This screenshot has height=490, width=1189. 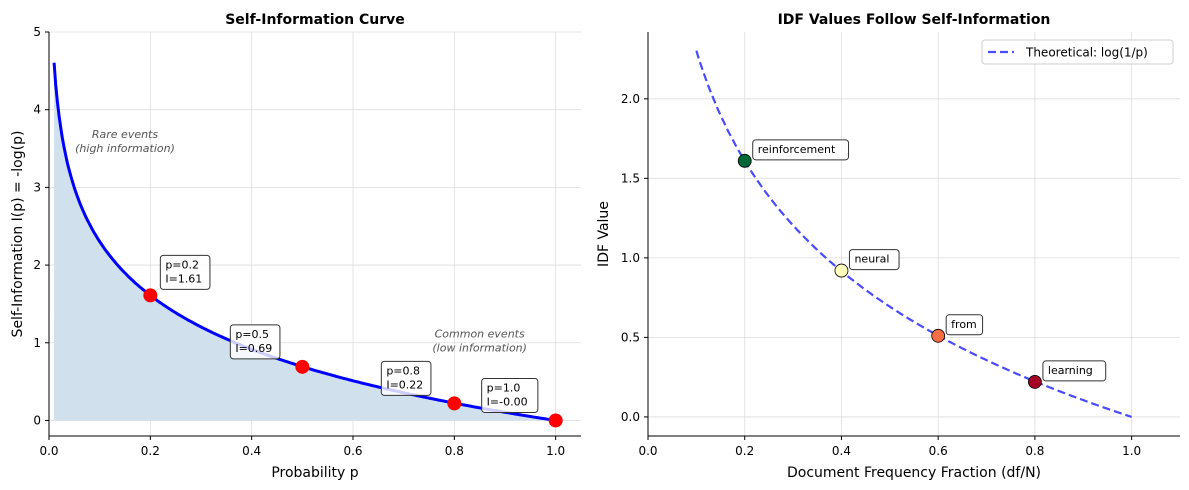 I want to click on y-tick-label: 0, so click(x=37, y=420).